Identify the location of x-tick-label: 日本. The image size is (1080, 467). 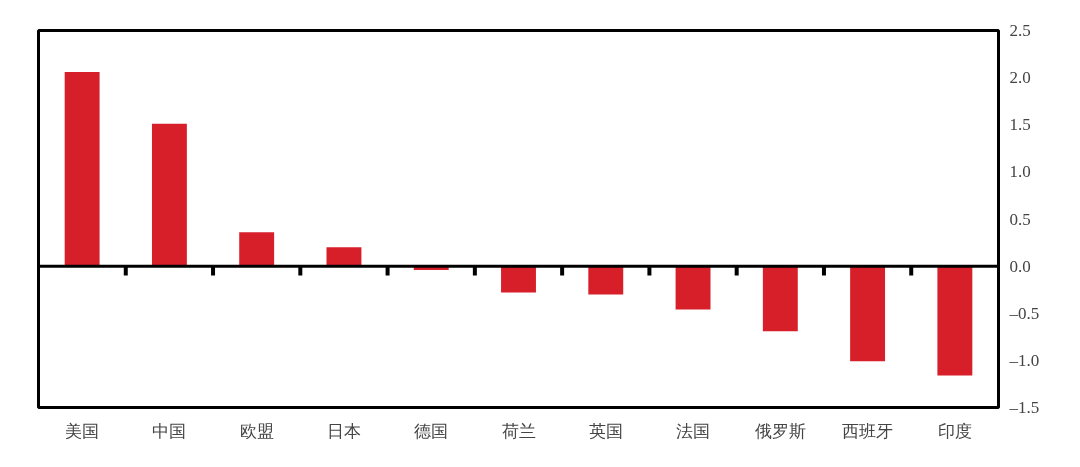
(343, 431).